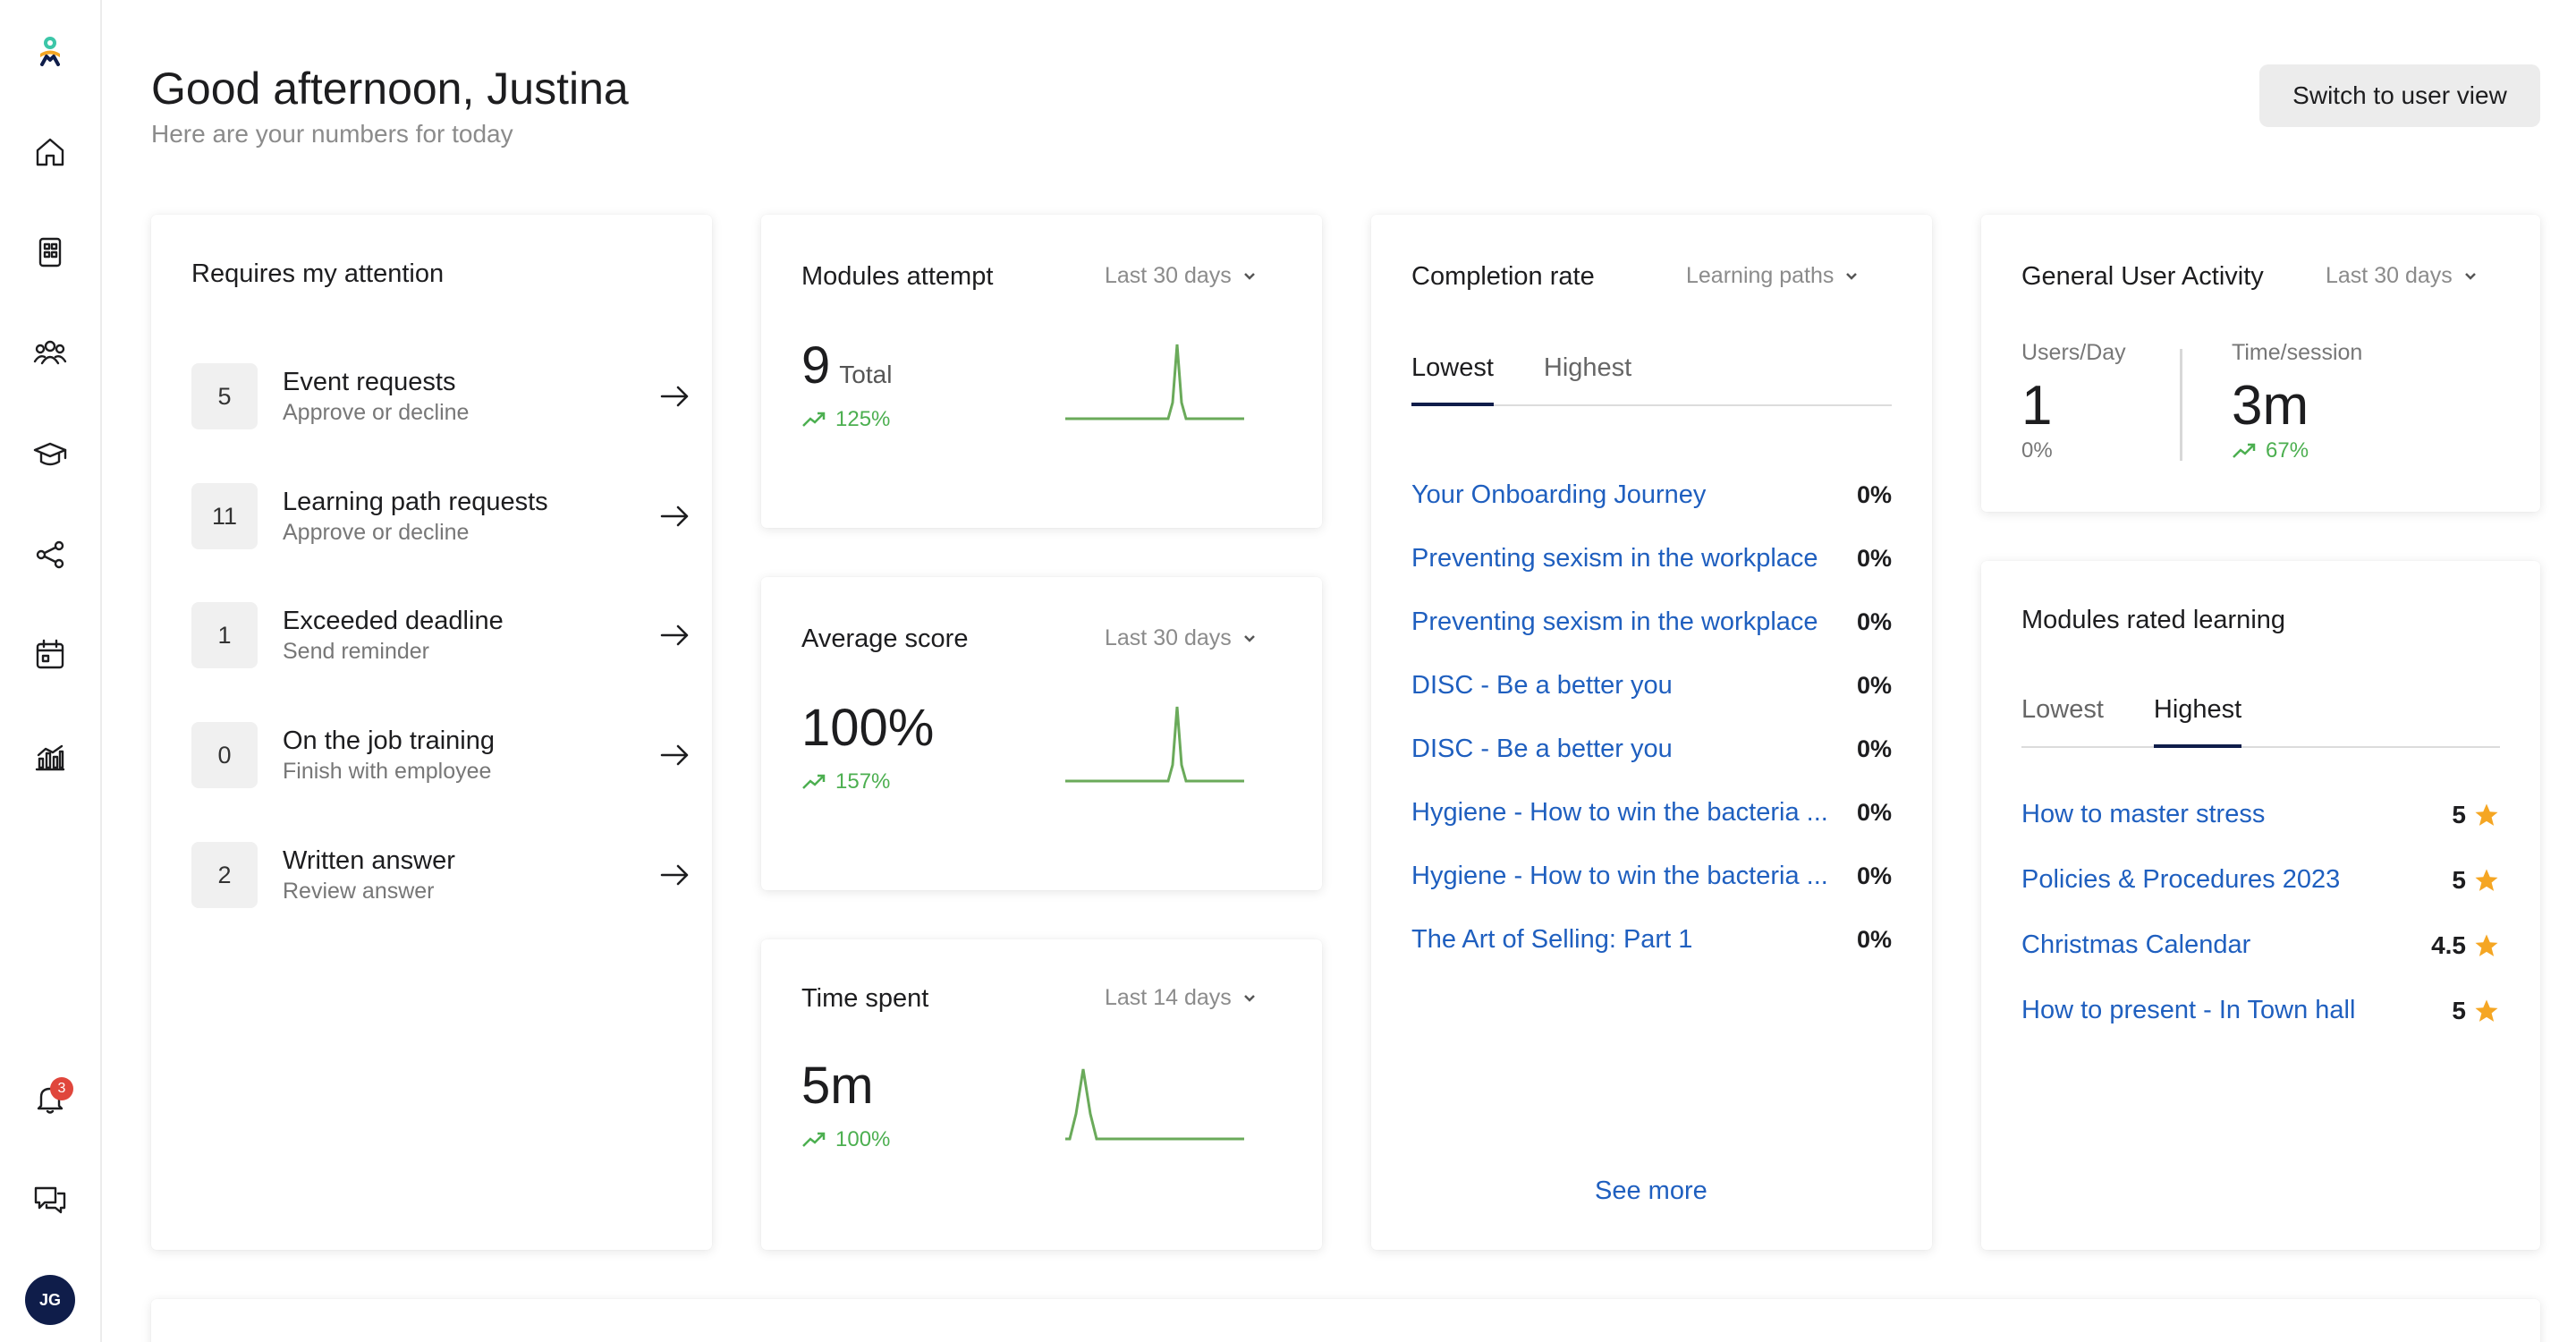  What do you see at coordinates (2270, 406) in the screenshot?
I see `time-per-session-value: 3m` at bounding box center [2270, 406].